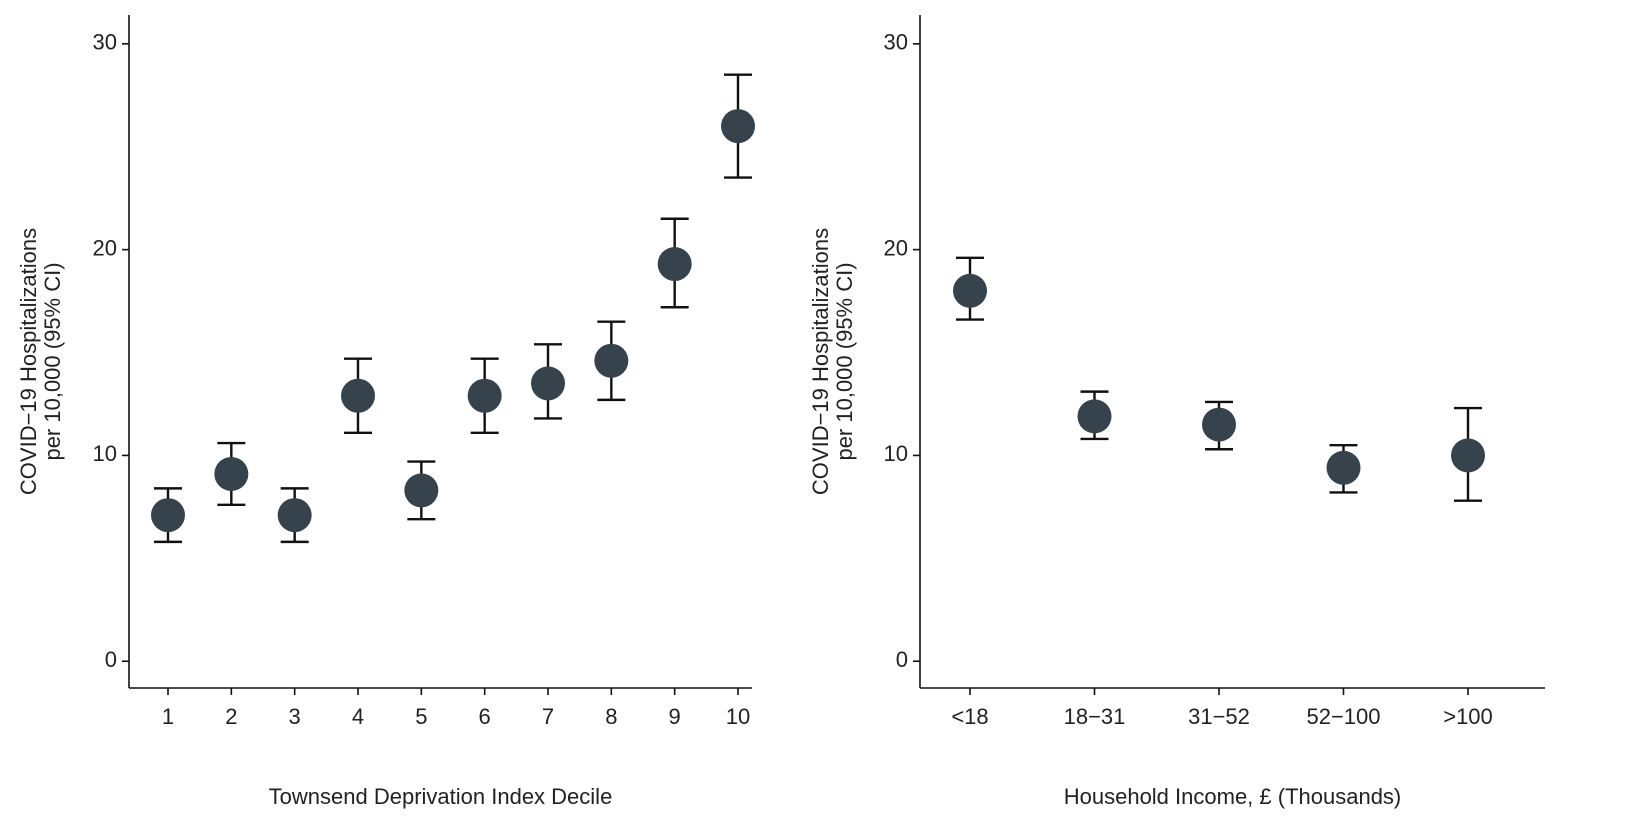 This screenshot has width=1639, height=818. Describe the element at coordinates (611, 716) in the screenshot. I see `x-tick-label: 8` at that location.